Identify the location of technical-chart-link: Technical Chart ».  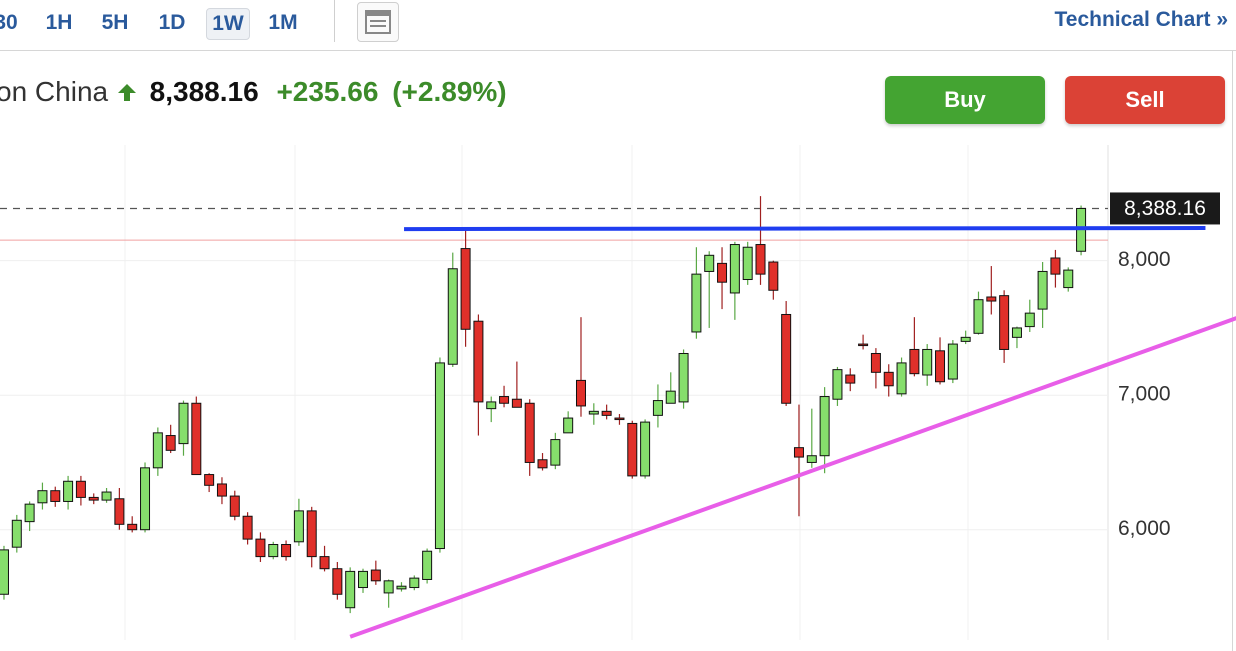
(1141, 19).